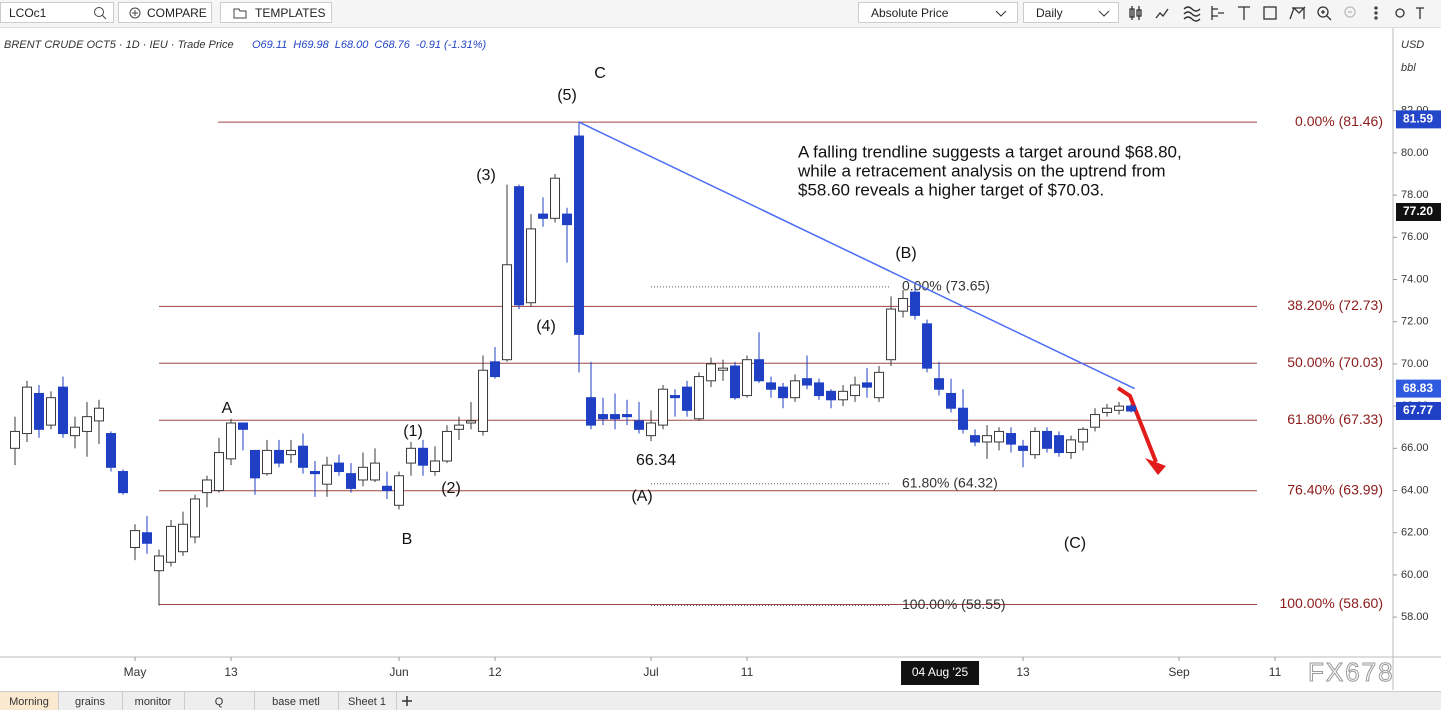 This screenshot has height=712, width=1441. Describe the element at coordinates (352, 45) in the screenshot. I see `legend-value: L68.00` at that location.